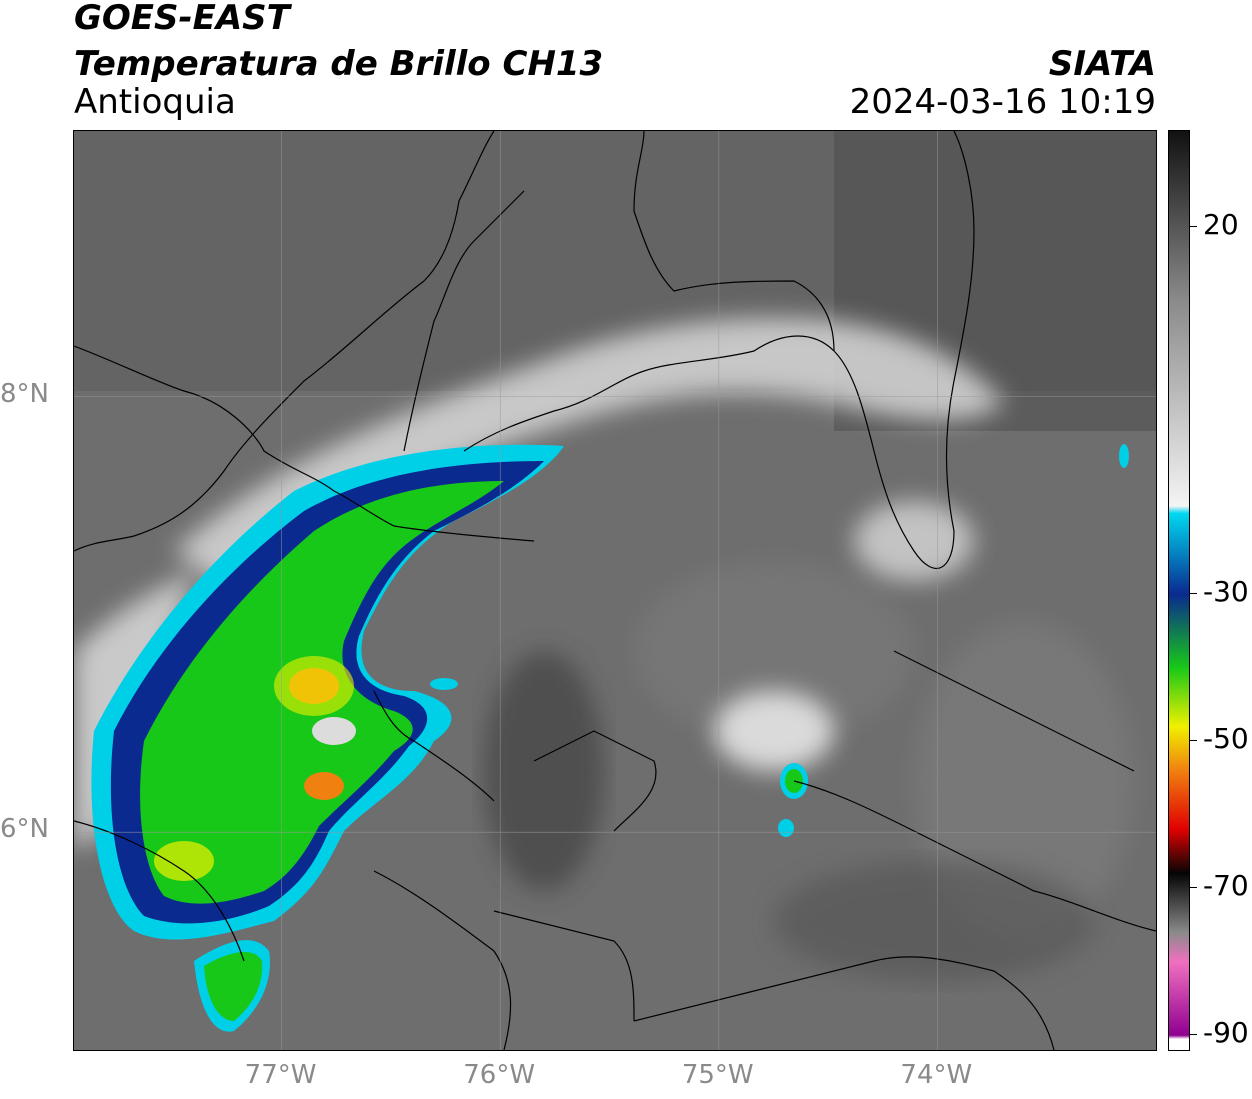 The image size is (1252, 1099). Describe the element at coordinates (1226, 592) in the screenshot. I see `colorbar-tick-label: -30` at that location.